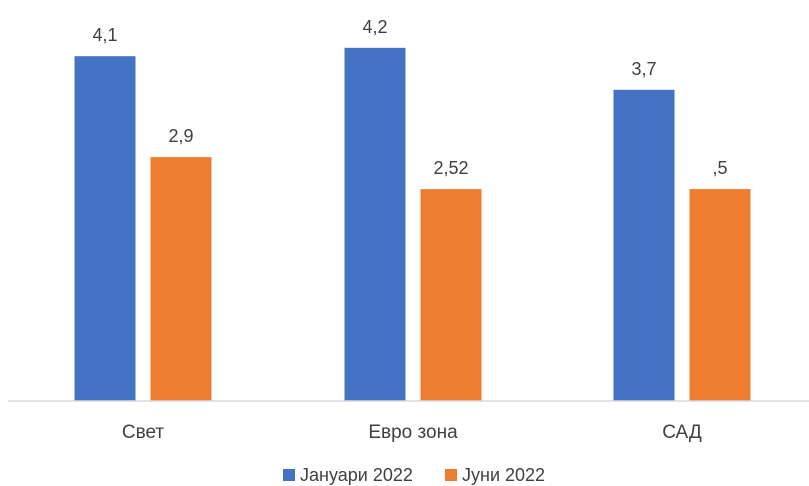 The height and width of the screenshot is (486, 809). I want to click on bar-s0-c0, so click(105, 228).